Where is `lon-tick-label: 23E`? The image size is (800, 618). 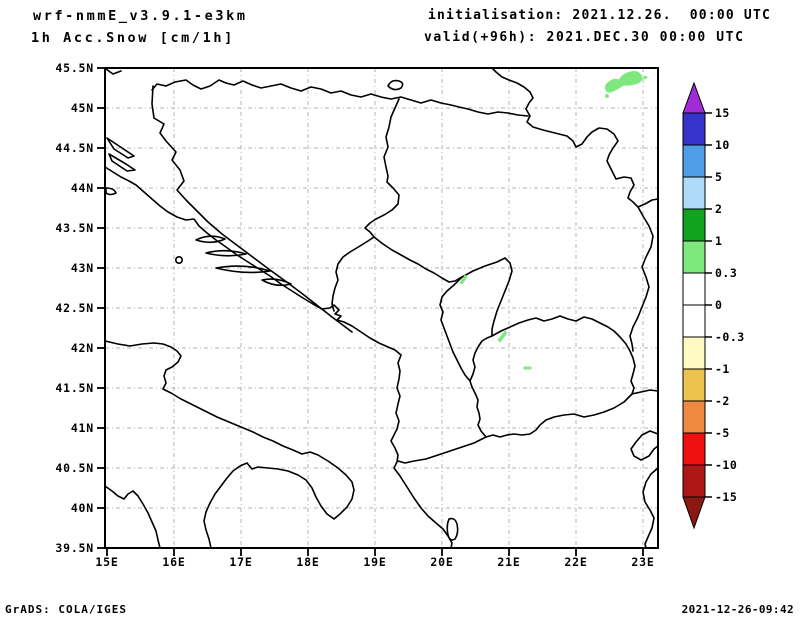
lon-tick-label: 23E is located at coordinates (642, 562).